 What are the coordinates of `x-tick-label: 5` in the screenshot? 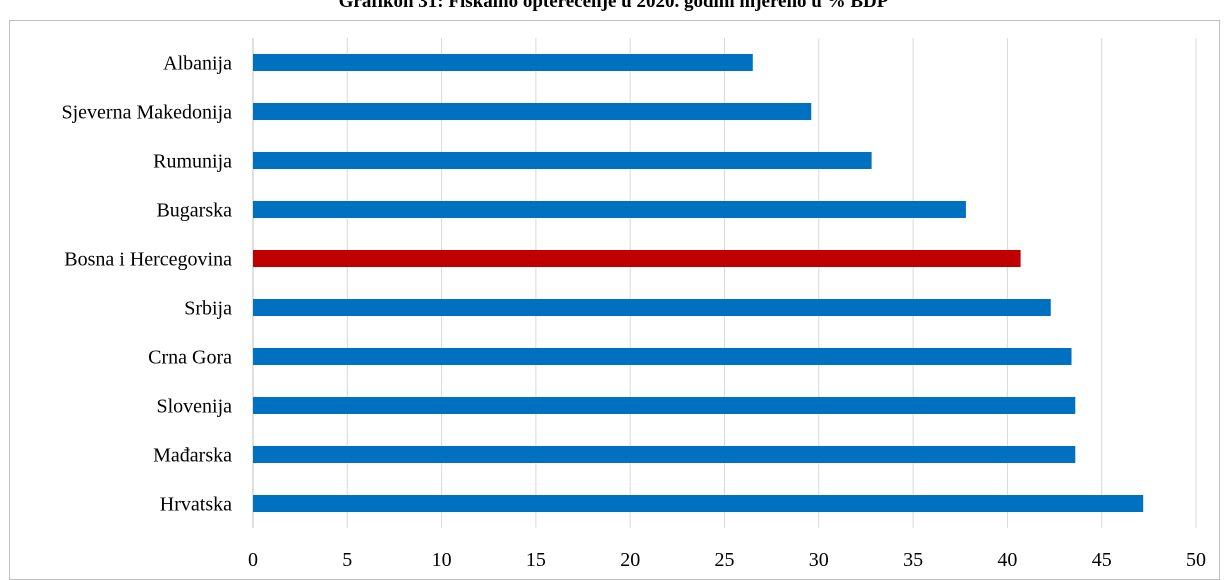 It's located at (347, 560).